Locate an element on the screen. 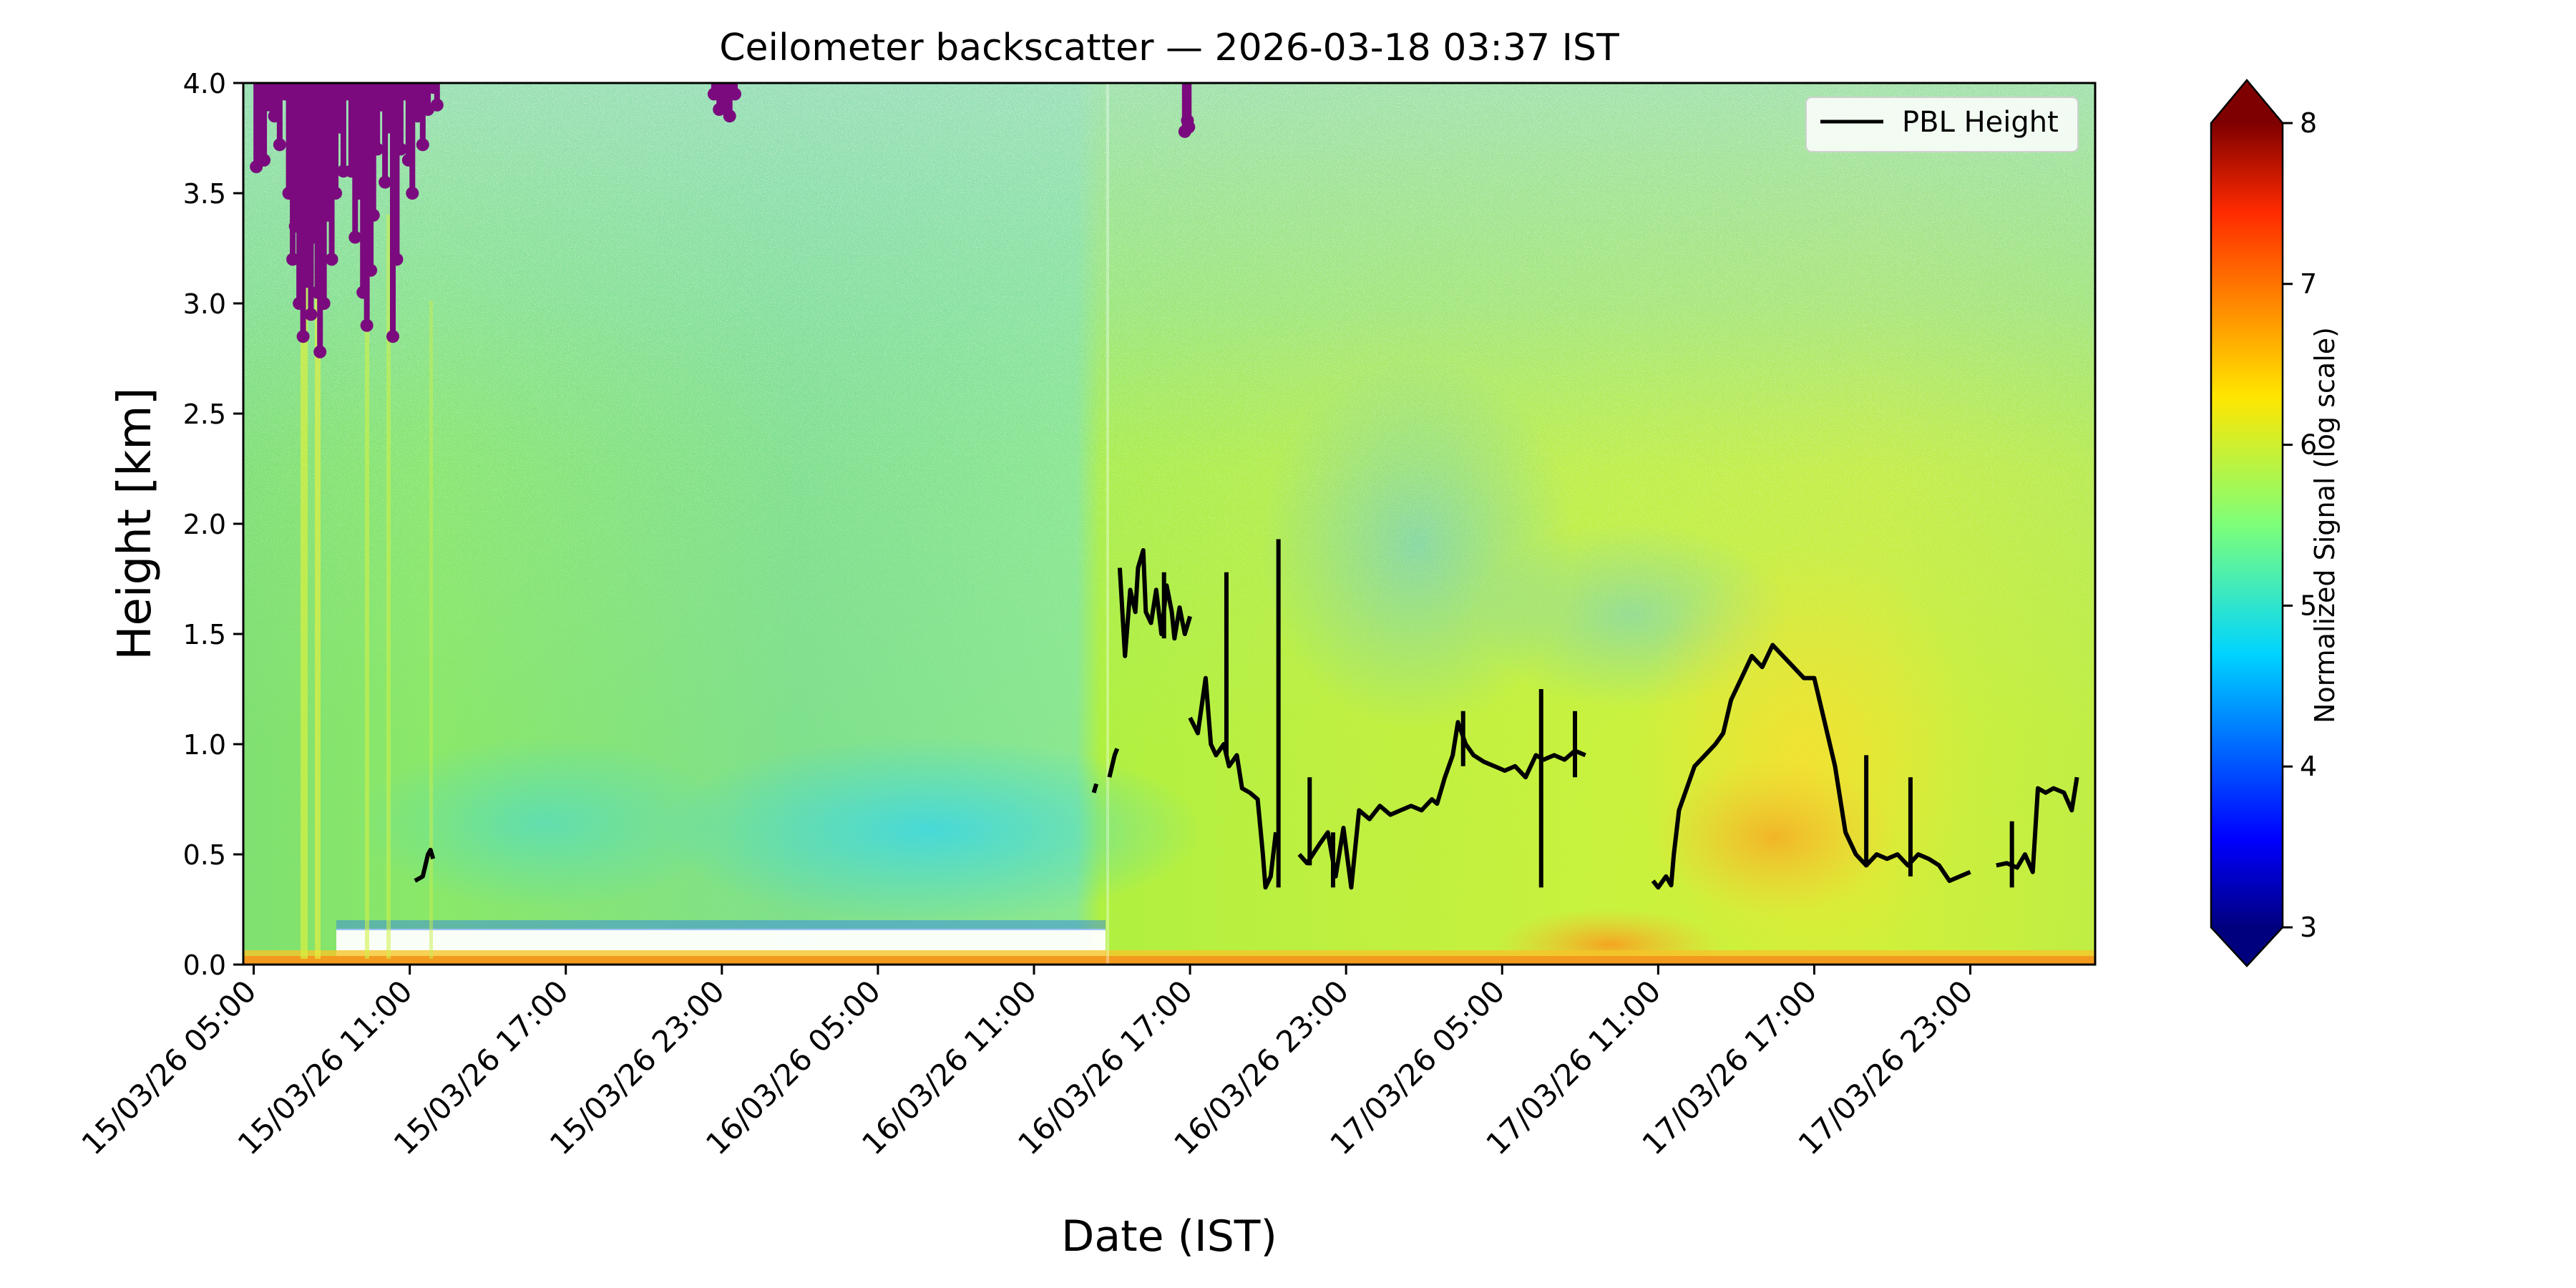 The width and height of the screenshot is (2576, 1288). legend: PBL Height is located at coordinates (1942, 124).